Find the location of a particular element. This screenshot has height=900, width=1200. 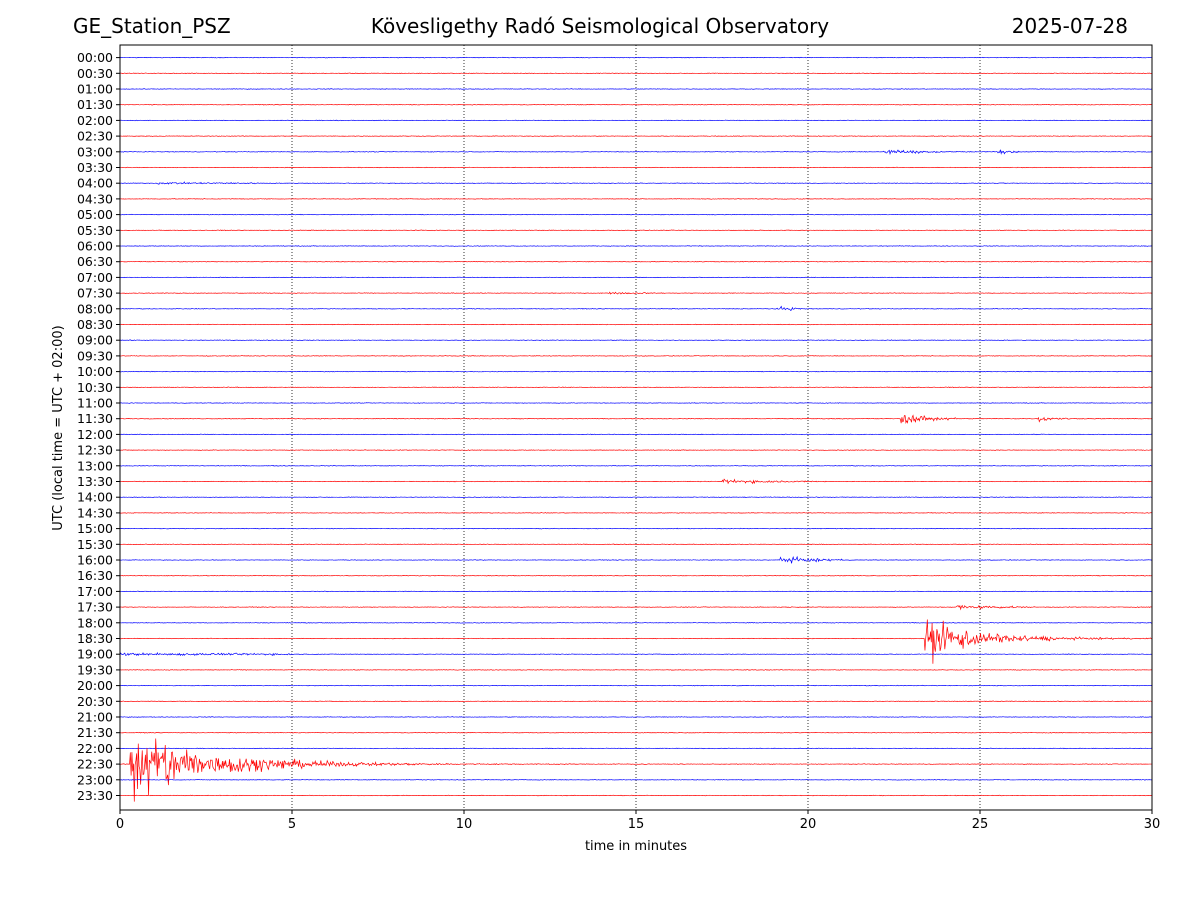

row-label: 20:00 is located at coordinates (95, 685).